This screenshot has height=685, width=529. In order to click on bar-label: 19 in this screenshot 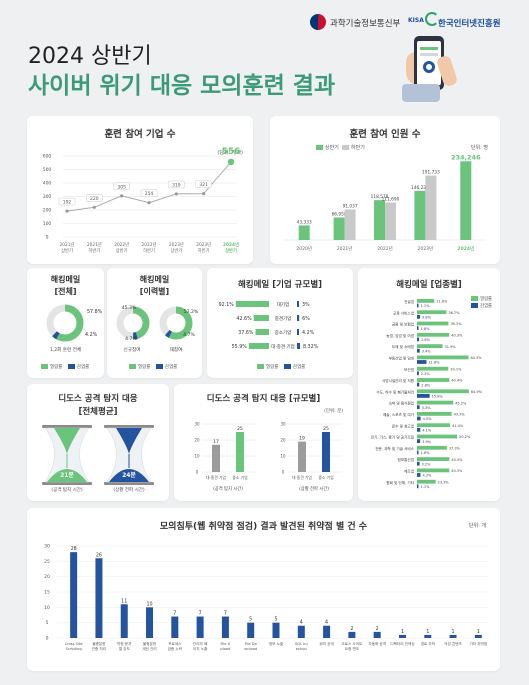, I will do `click(302, 439)`.